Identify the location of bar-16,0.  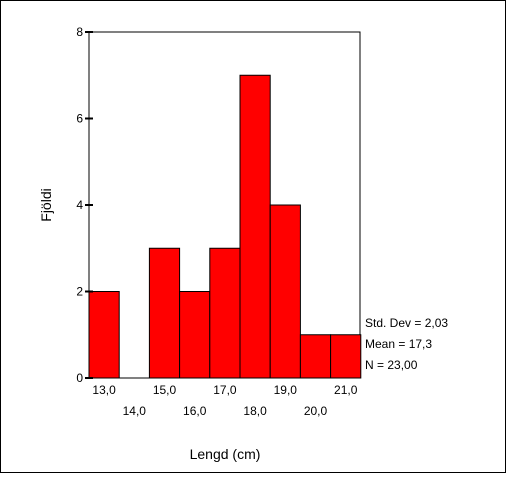
(195, 335).